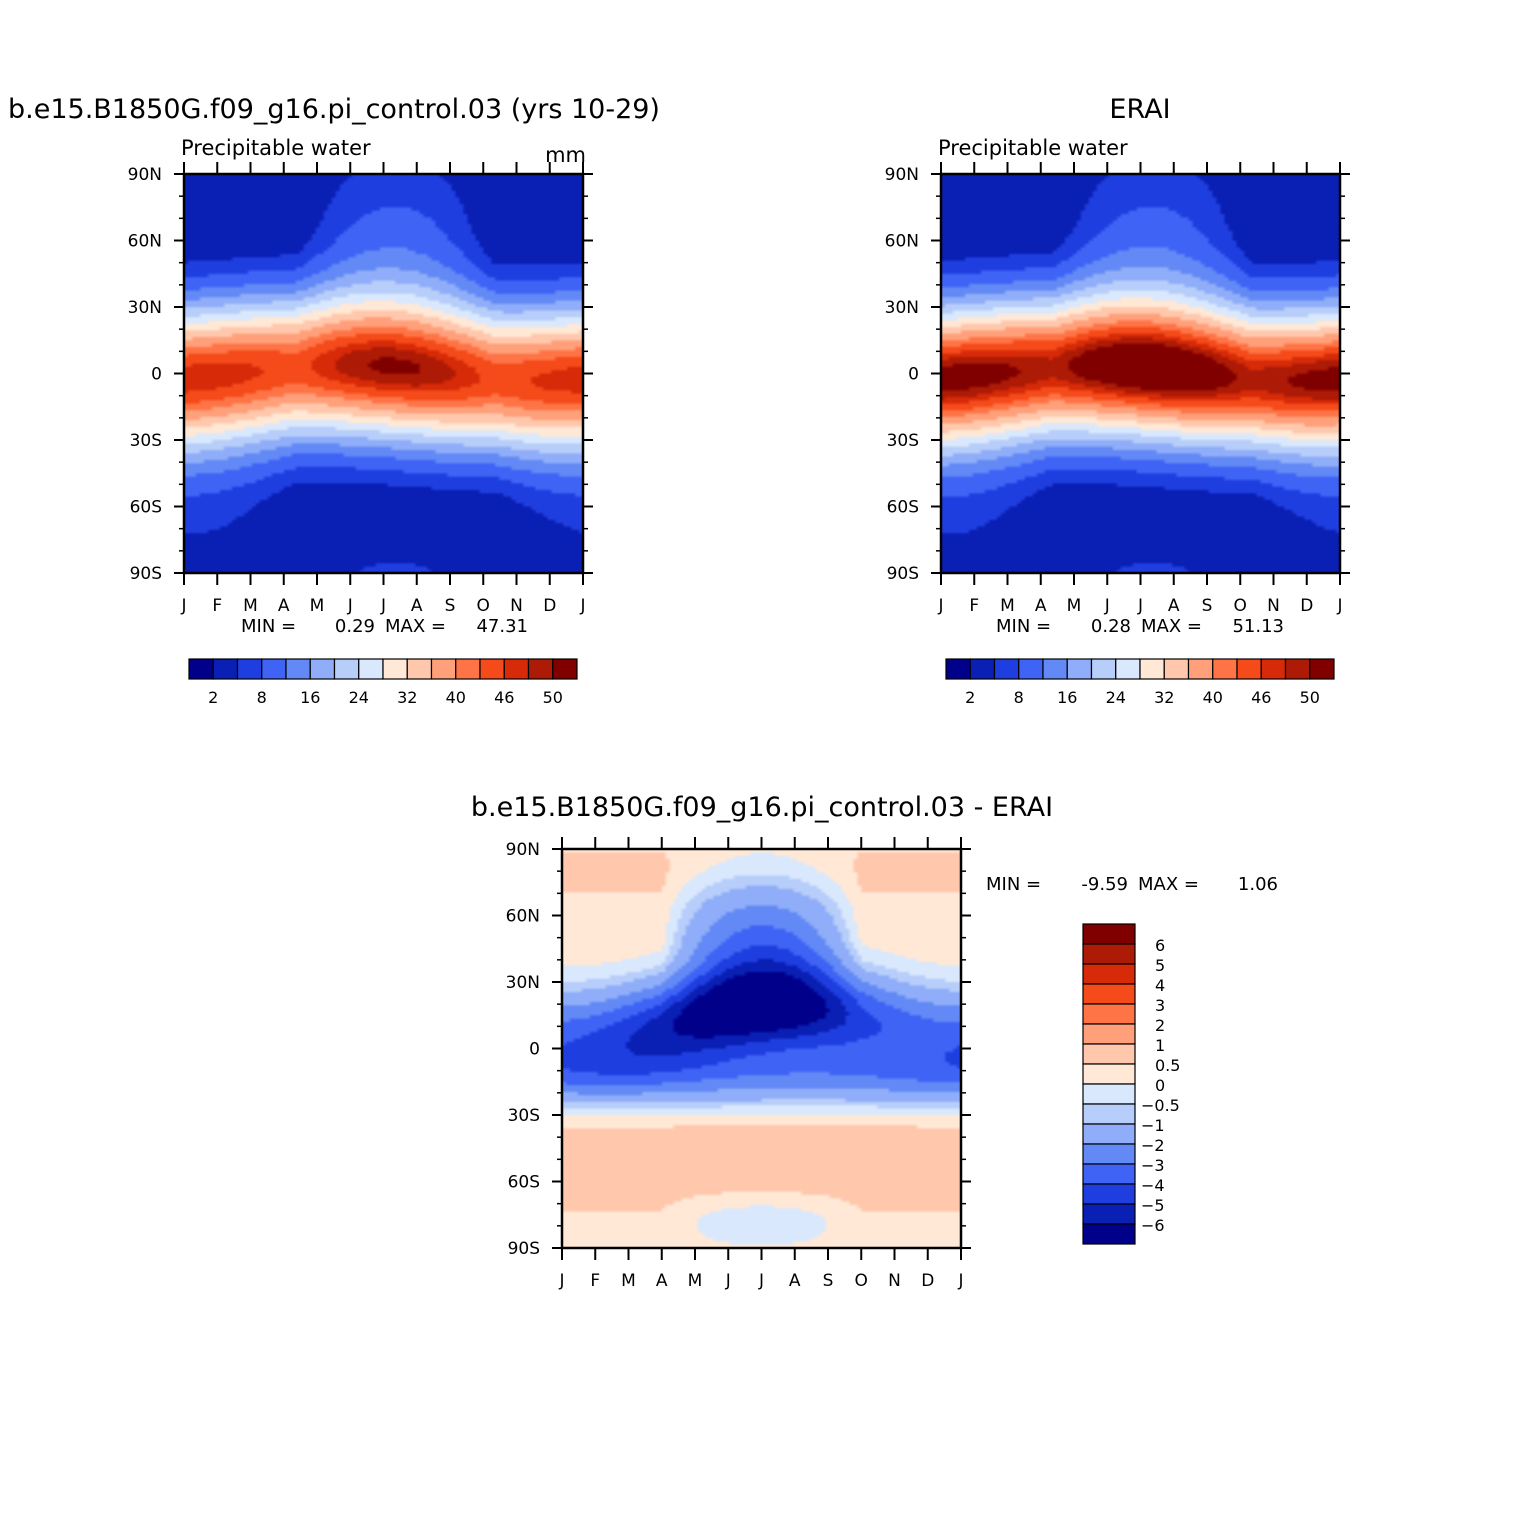 The height and width of the screenshot is (1524, 1524). I want to click on panel-diff-field, so click(761, 1048).